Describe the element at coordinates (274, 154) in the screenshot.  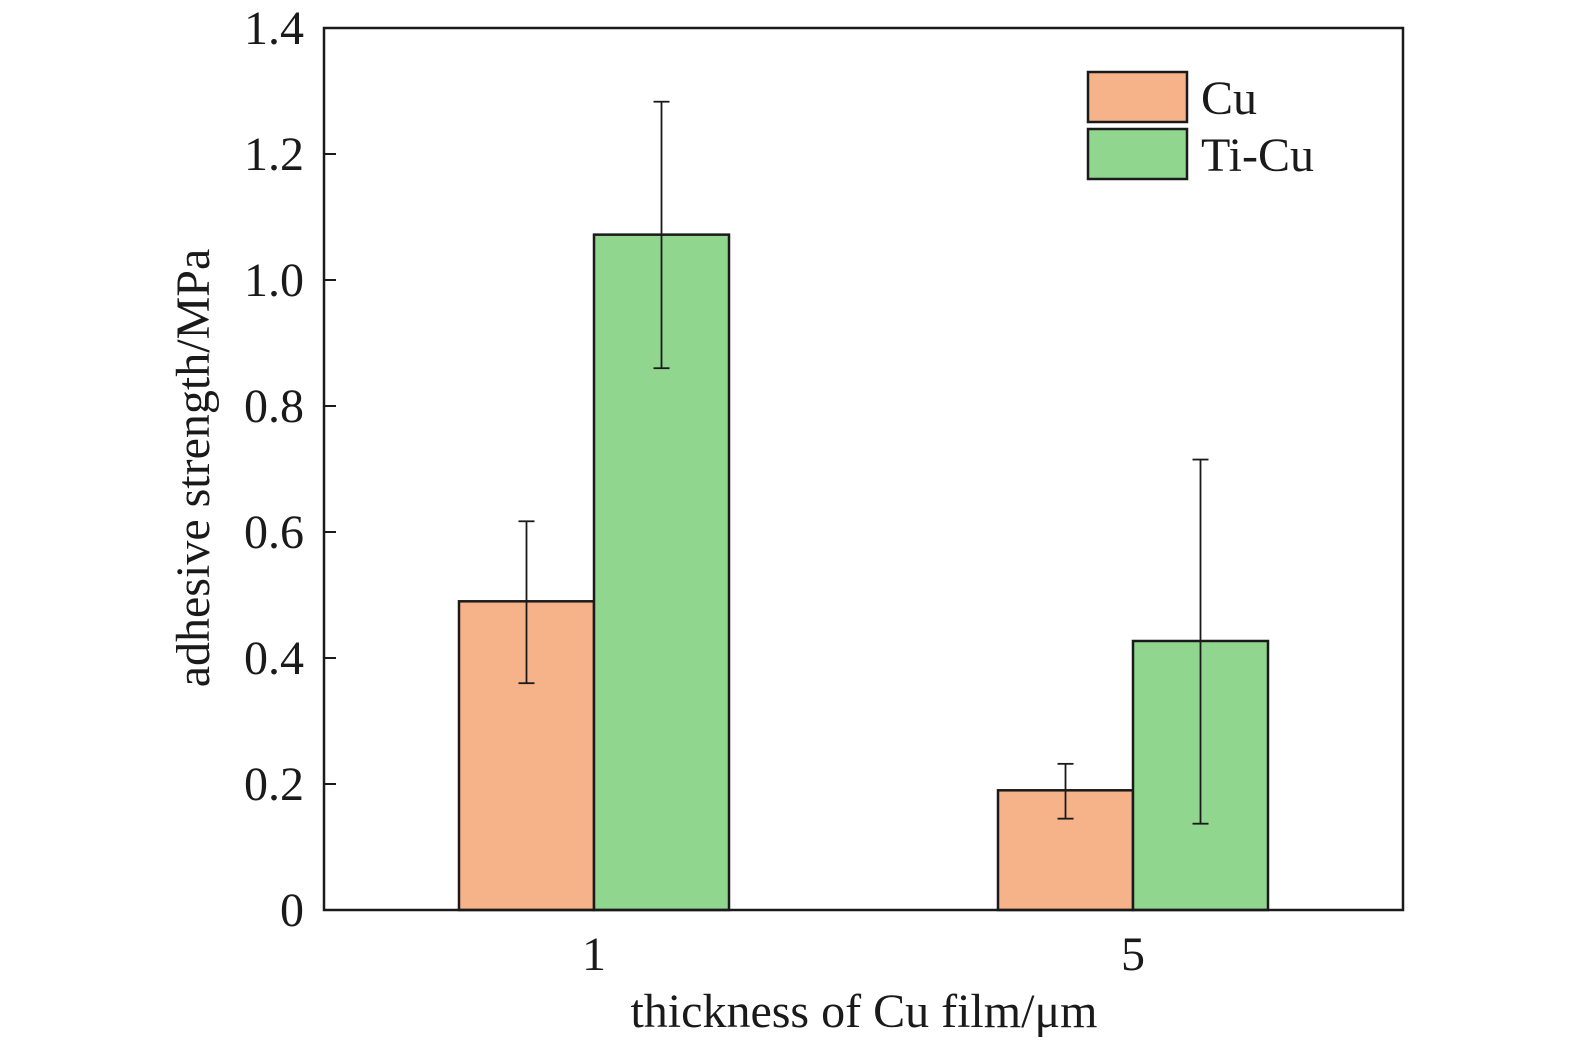
I see `y-tick-label: 1.2` at that location.